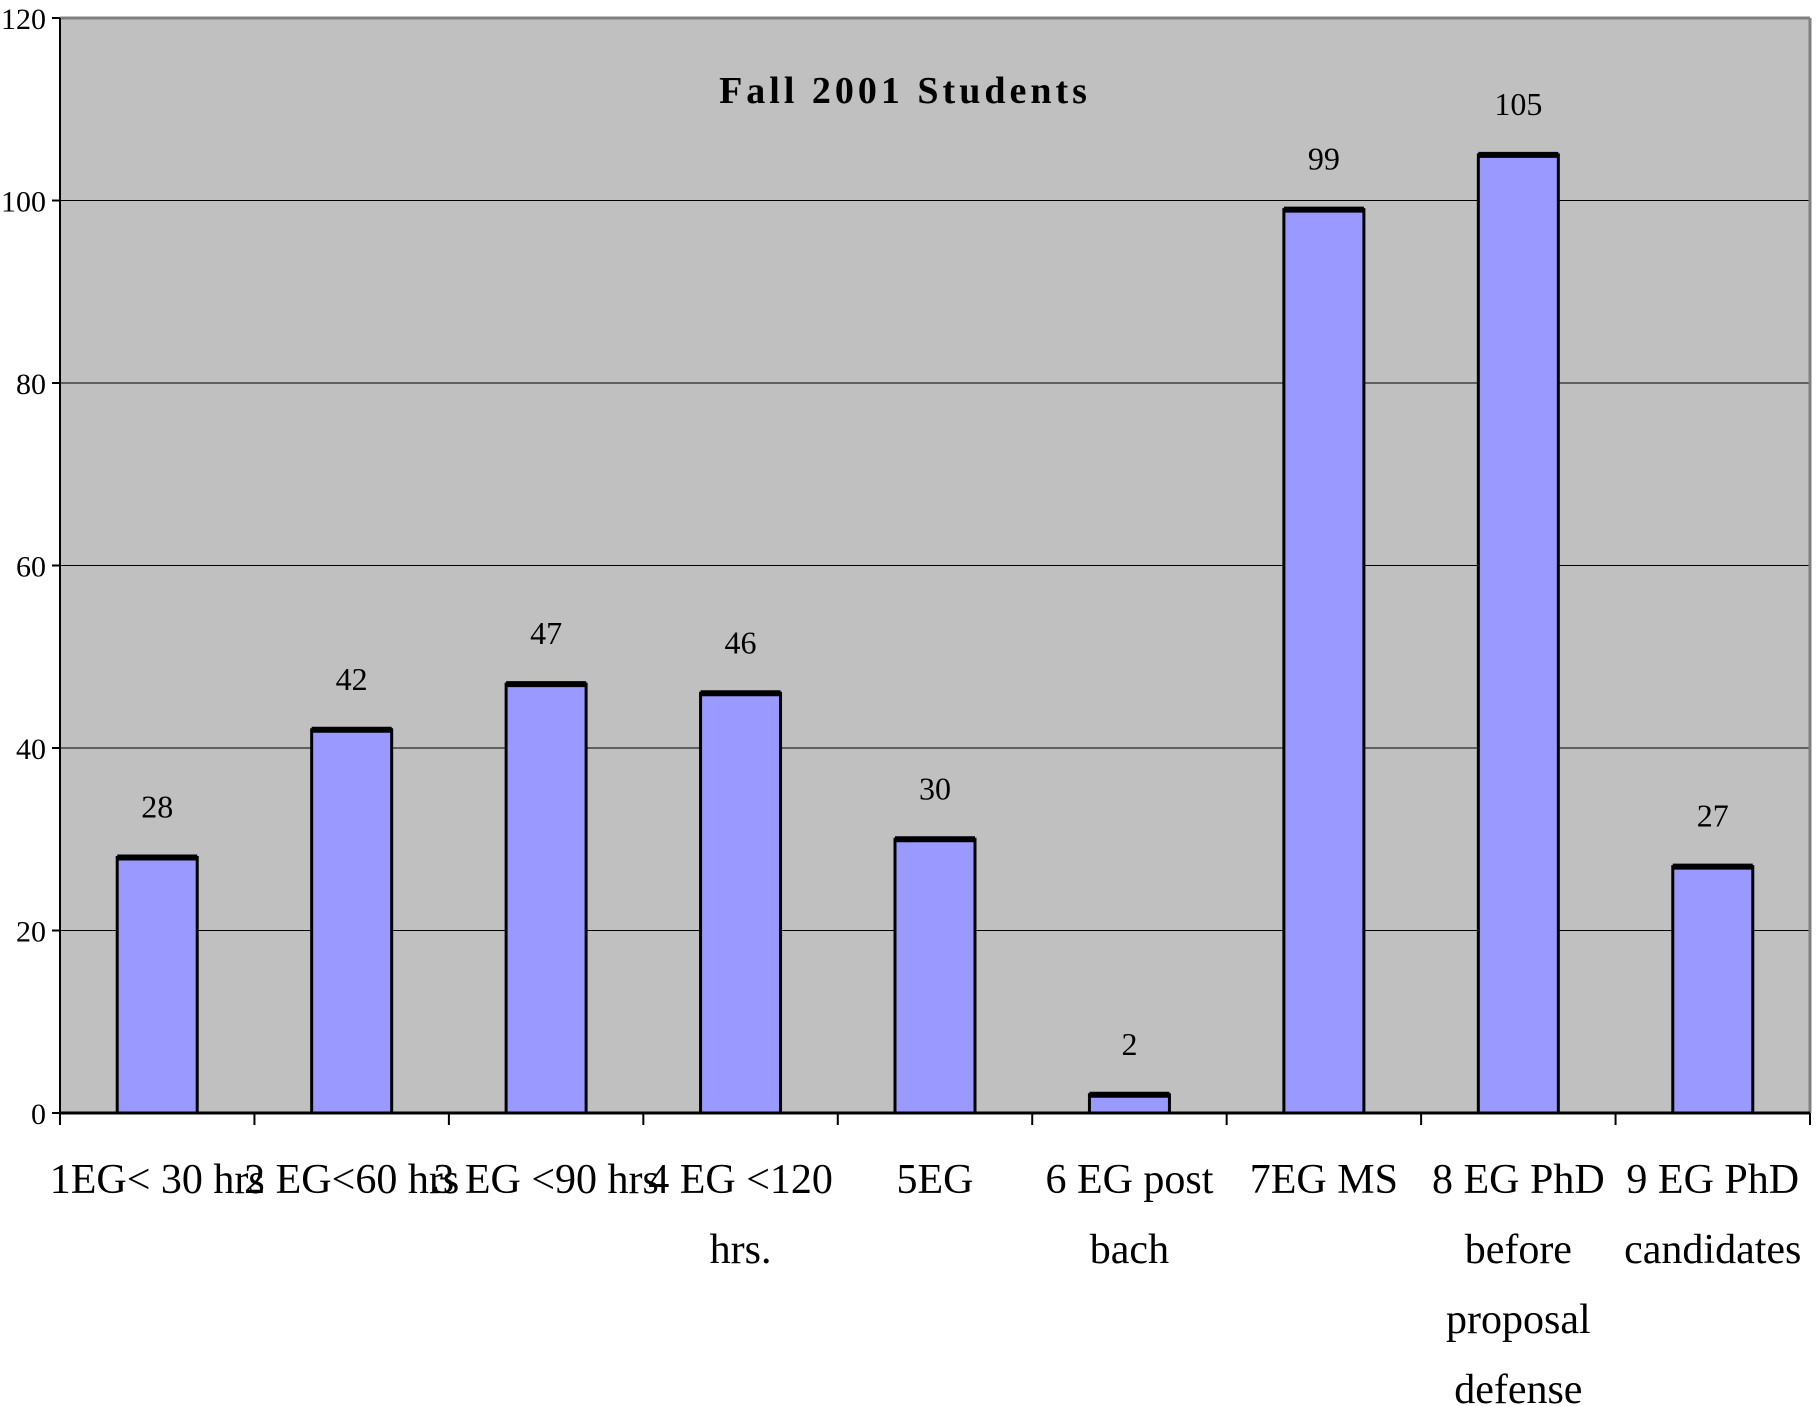 This screenshot has width=1820, height=1406. I want to click on x-tick-label: 1EG< 30 hrs, so click(157, 1180).